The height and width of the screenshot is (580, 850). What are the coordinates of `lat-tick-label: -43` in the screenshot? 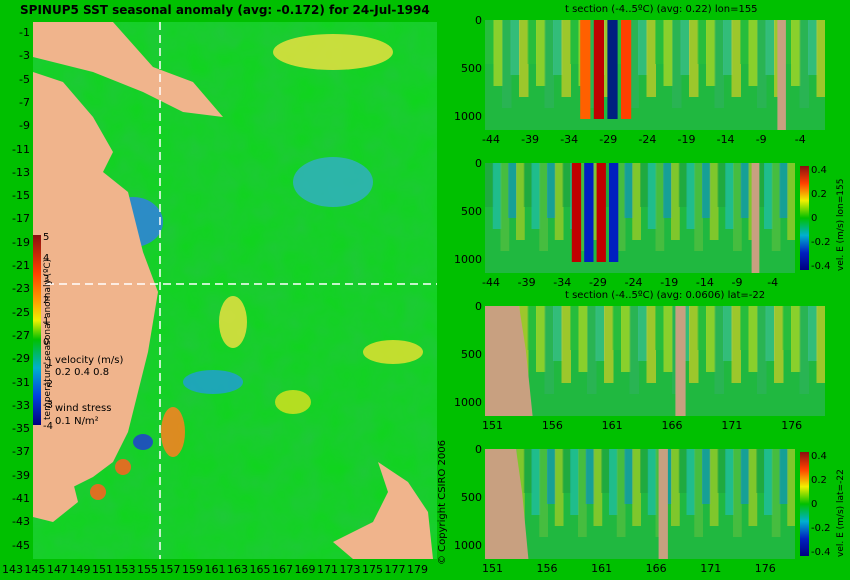 It's located at (21, 522).